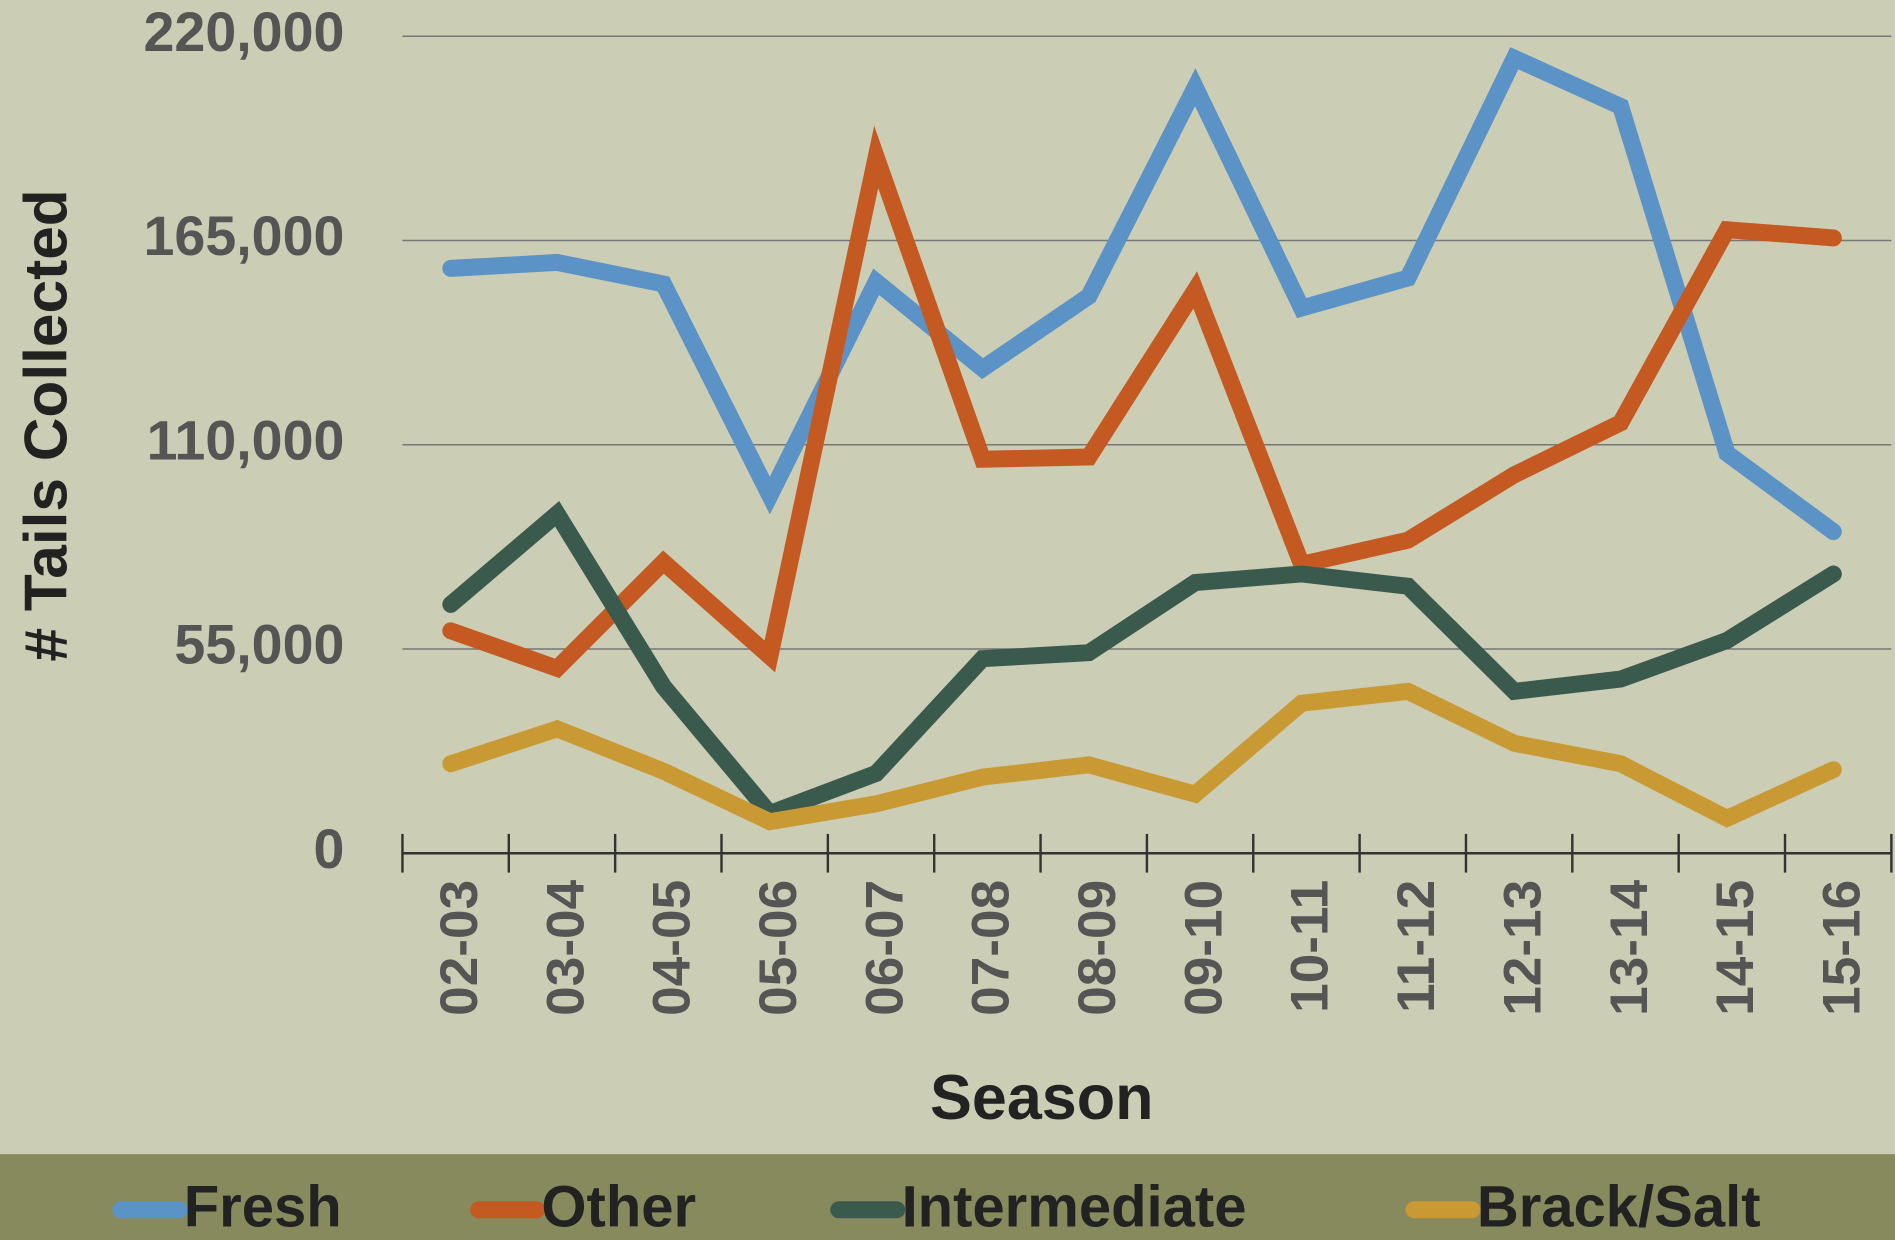 This screenshot has height=1240, width=1895. I want to click on legend-label: Intermediate, so click(1074, 1206).